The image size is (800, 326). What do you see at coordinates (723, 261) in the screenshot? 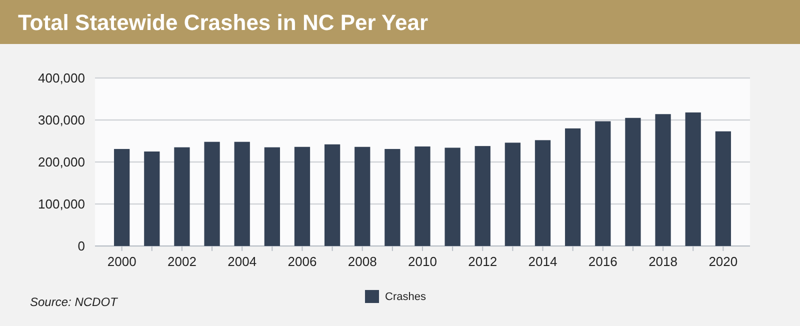
I see `x-tick-label: 2020` at bounding box center [723, 261].